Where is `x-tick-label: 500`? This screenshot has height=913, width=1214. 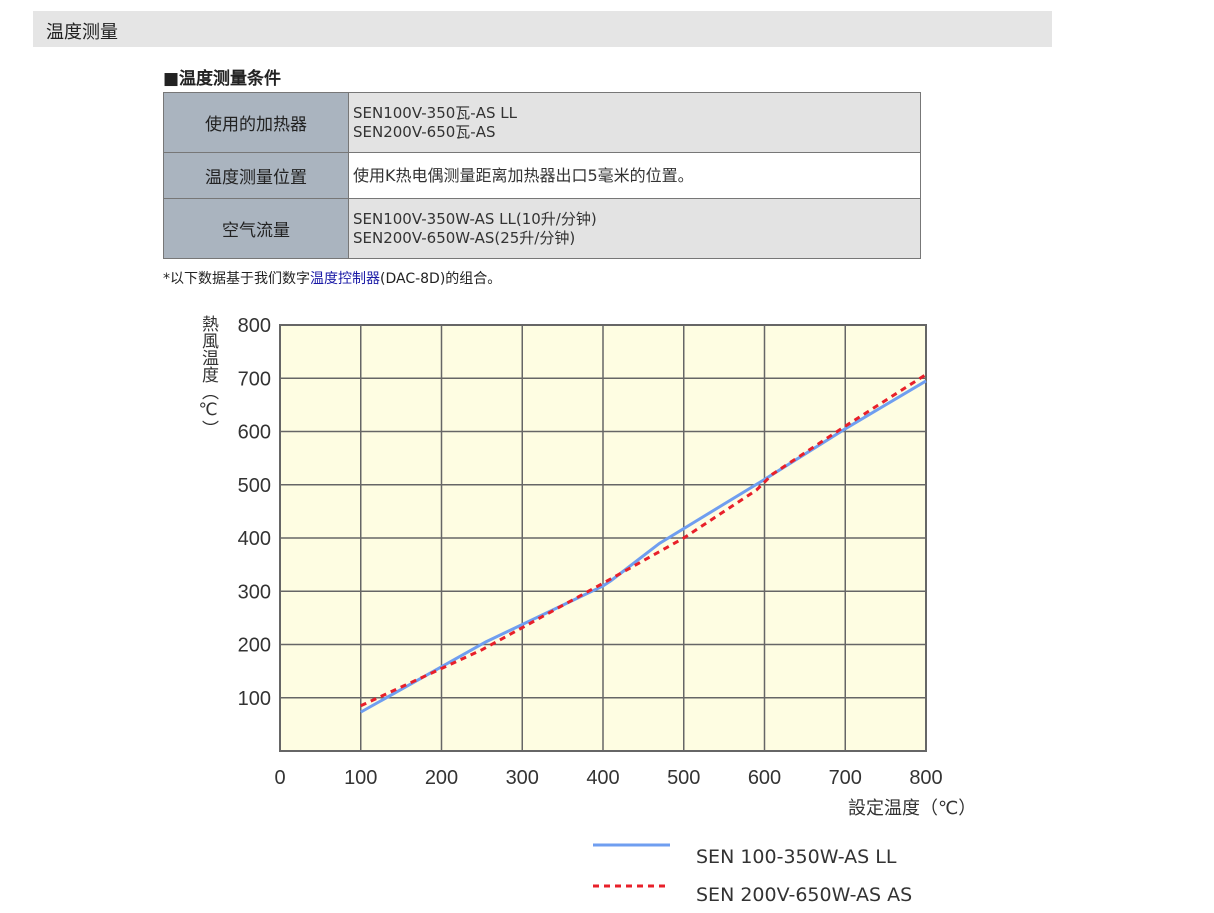
x-tick-label: 500 is located at coordinates (683, 778).